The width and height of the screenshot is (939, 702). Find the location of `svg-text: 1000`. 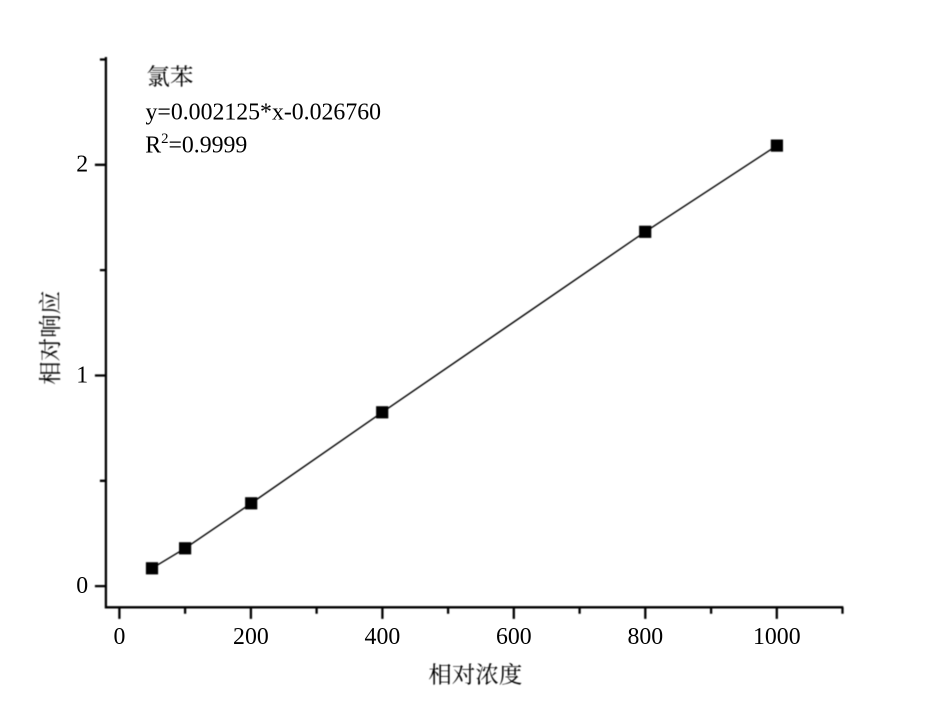

svg-text: 1000 is located at coordinates (777, 637).